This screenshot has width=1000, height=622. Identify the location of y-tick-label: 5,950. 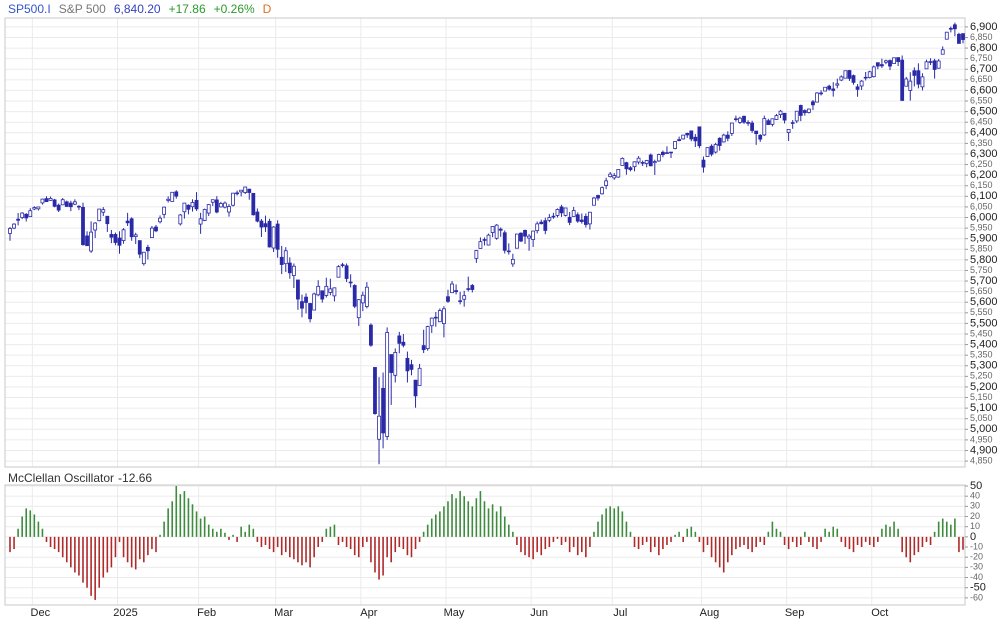
(981, 227).